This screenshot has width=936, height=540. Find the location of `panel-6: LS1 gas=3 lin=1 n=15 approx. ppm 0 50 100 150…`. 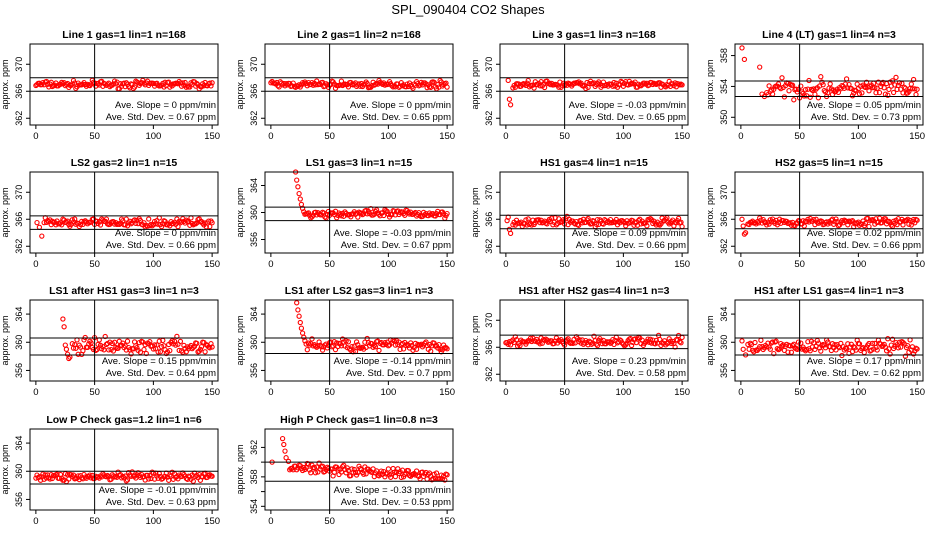

panel-6: LS1 gas=3 lin=1 n=15 approx. ppm 0 50 100 150… is located at coordinates (345, 213).